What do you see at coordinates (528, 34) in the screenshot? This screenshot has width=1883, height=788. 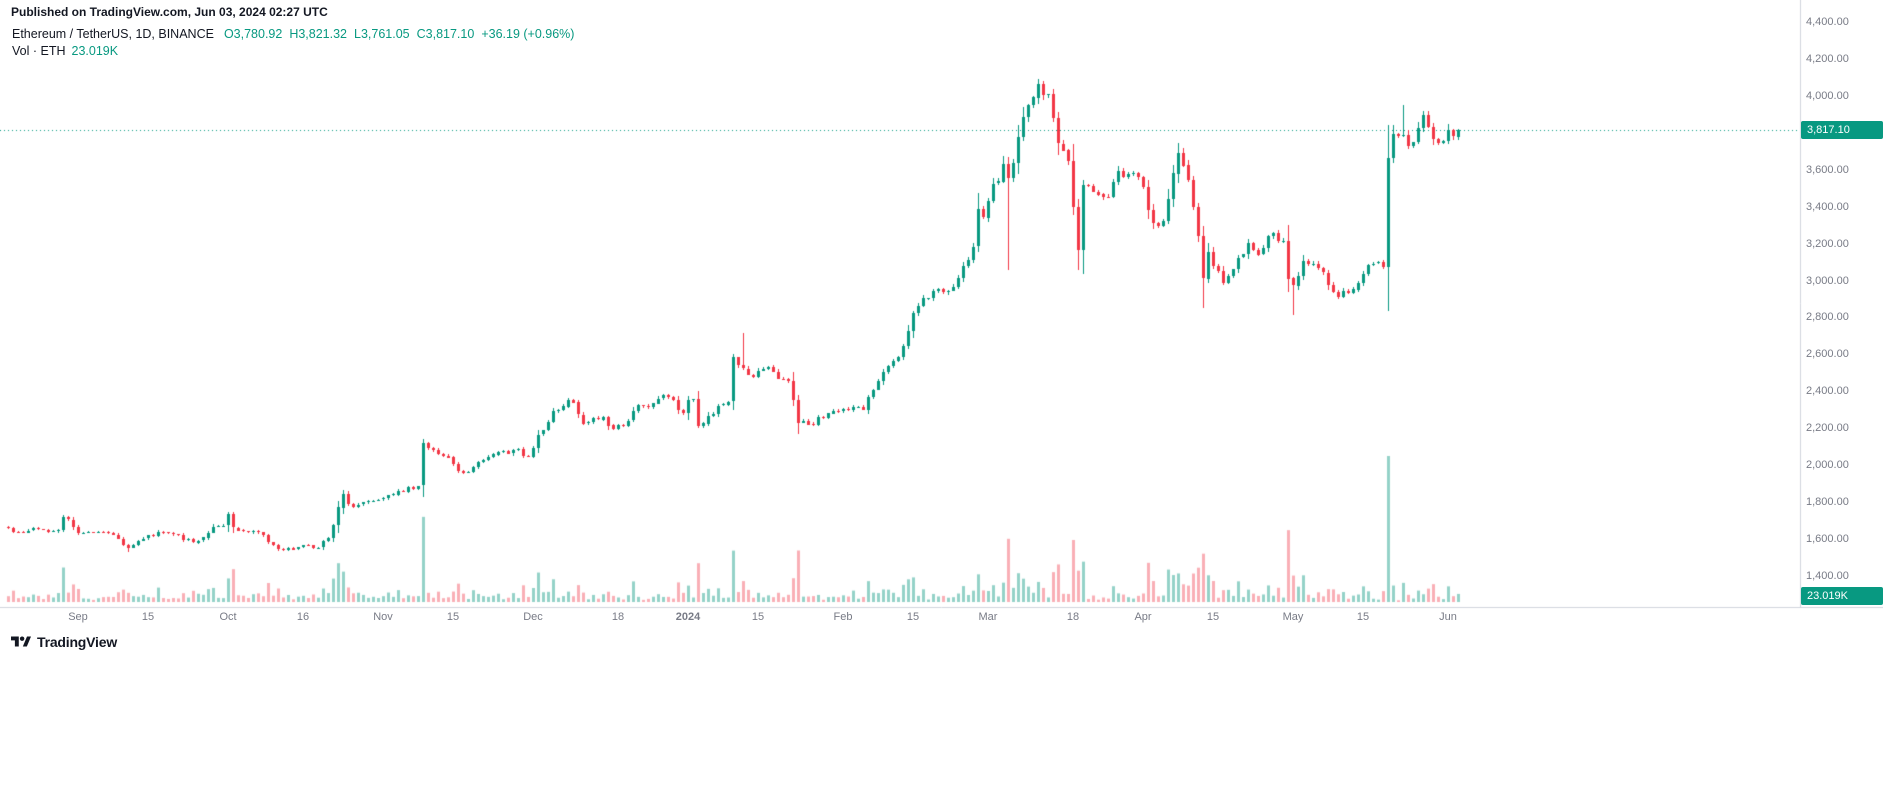 I see `change-value: +36.19 (+0.96%)` at bounding box center [528, 34].